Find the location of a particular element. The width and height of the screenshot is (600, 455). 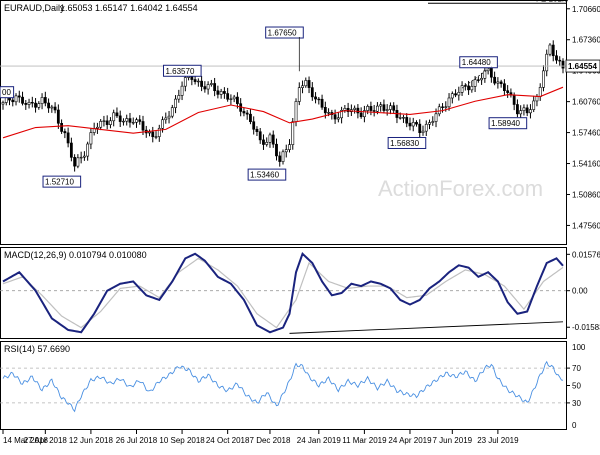

macd-y-tick-label: 0.015762 is located at coordinates (586, 254).